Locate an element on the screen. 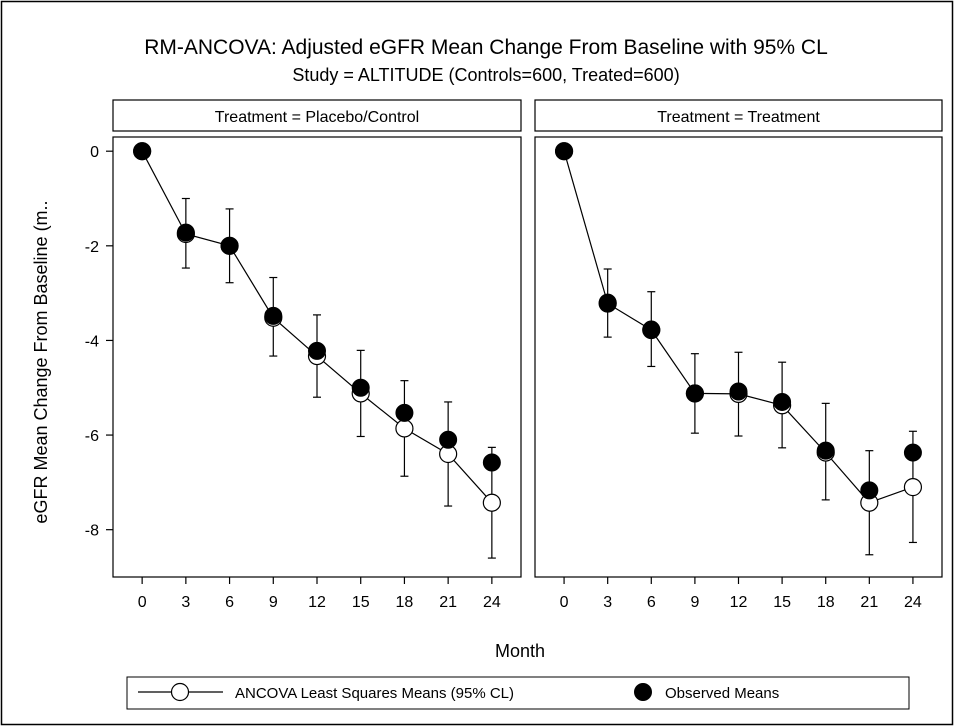 Image resolution: width=954 pixels, height=726 pixels. legend-frame is located at coordinates (518, 693).